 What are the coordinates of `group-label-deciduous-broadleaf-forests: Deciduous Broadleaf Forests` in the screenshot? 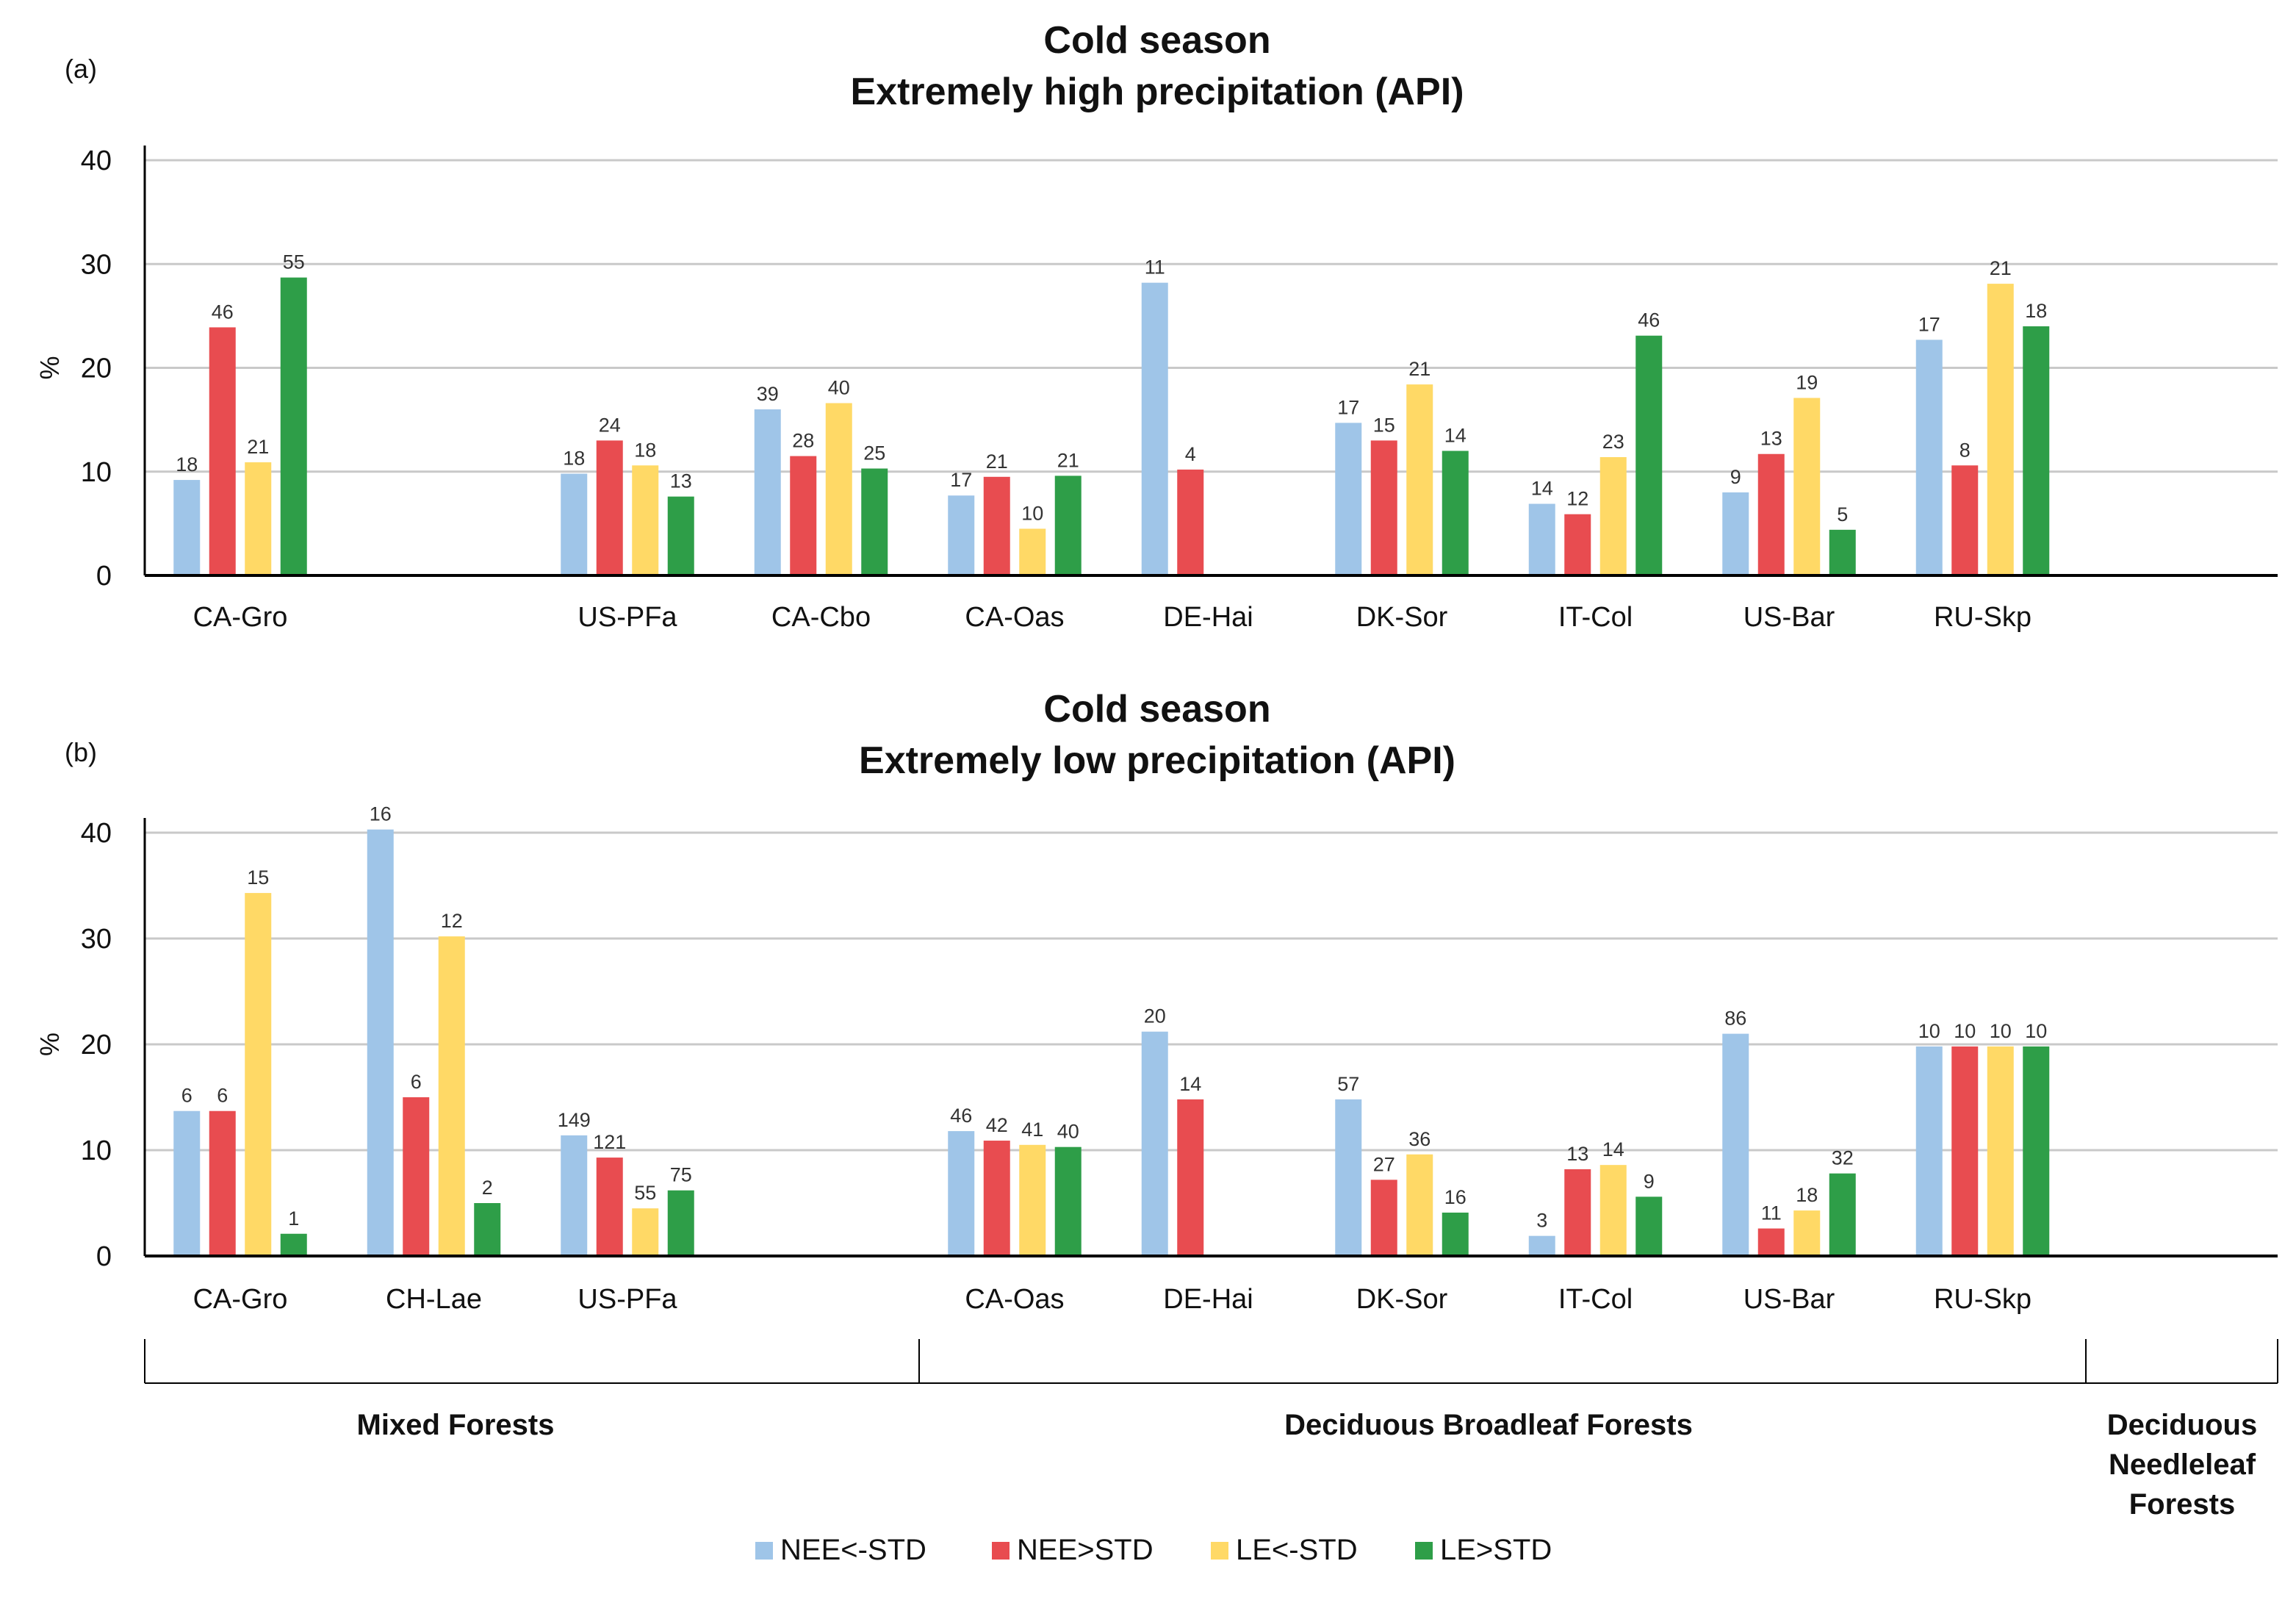 It's located at (1488, 1425).